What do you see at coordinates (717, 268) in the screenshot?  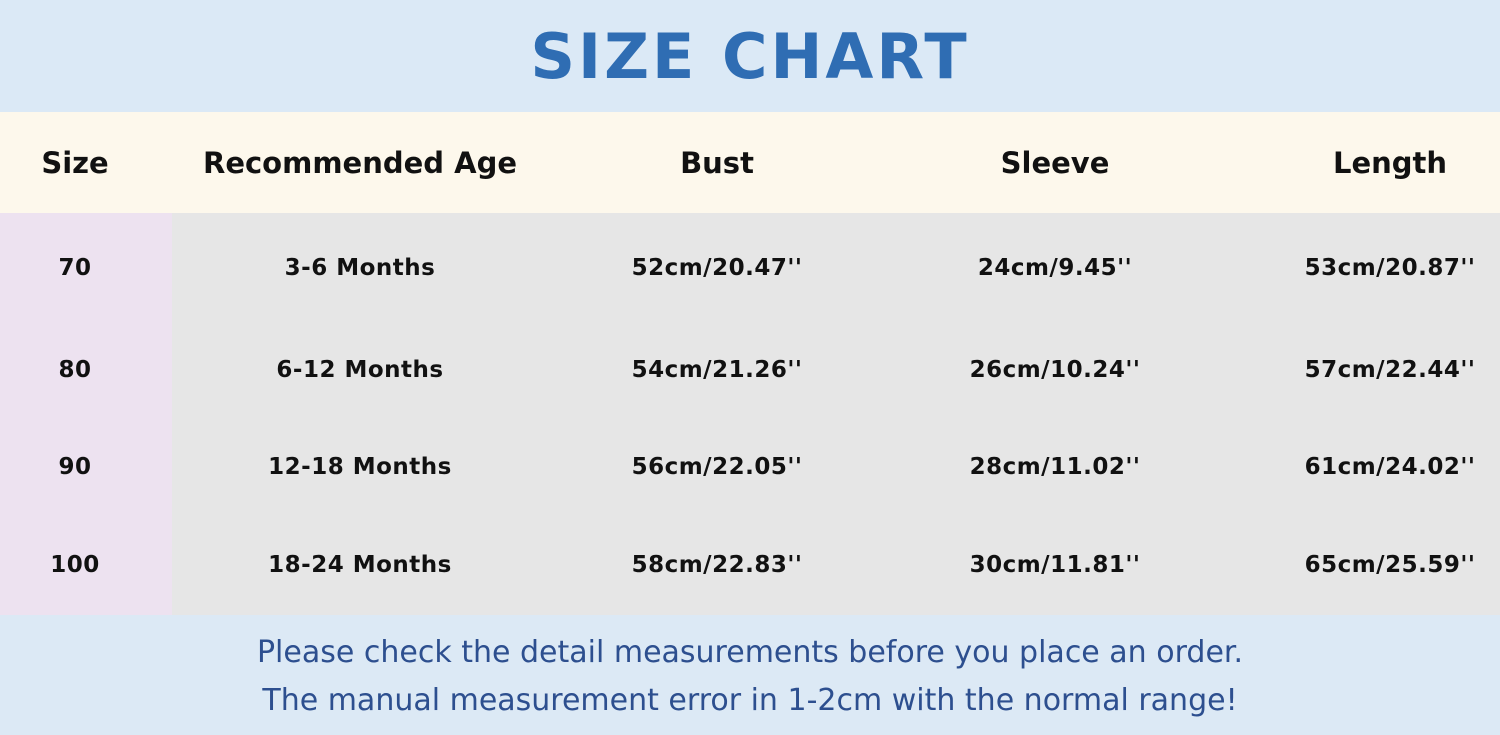 I see `cell-bust: 52cm/20.47''` at bounding box center [717, 268].